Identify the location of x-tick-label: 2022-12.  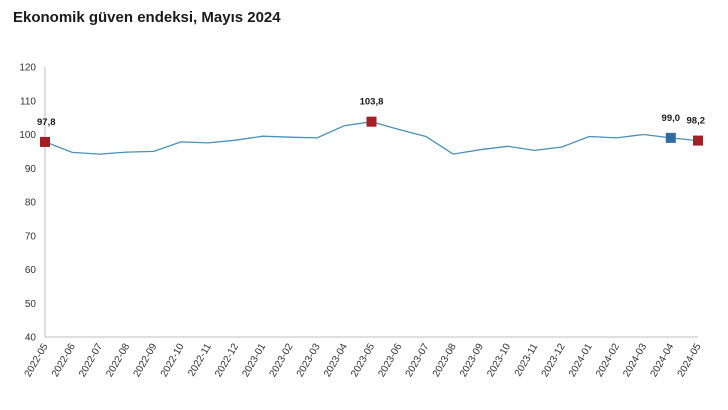
(227, 360).